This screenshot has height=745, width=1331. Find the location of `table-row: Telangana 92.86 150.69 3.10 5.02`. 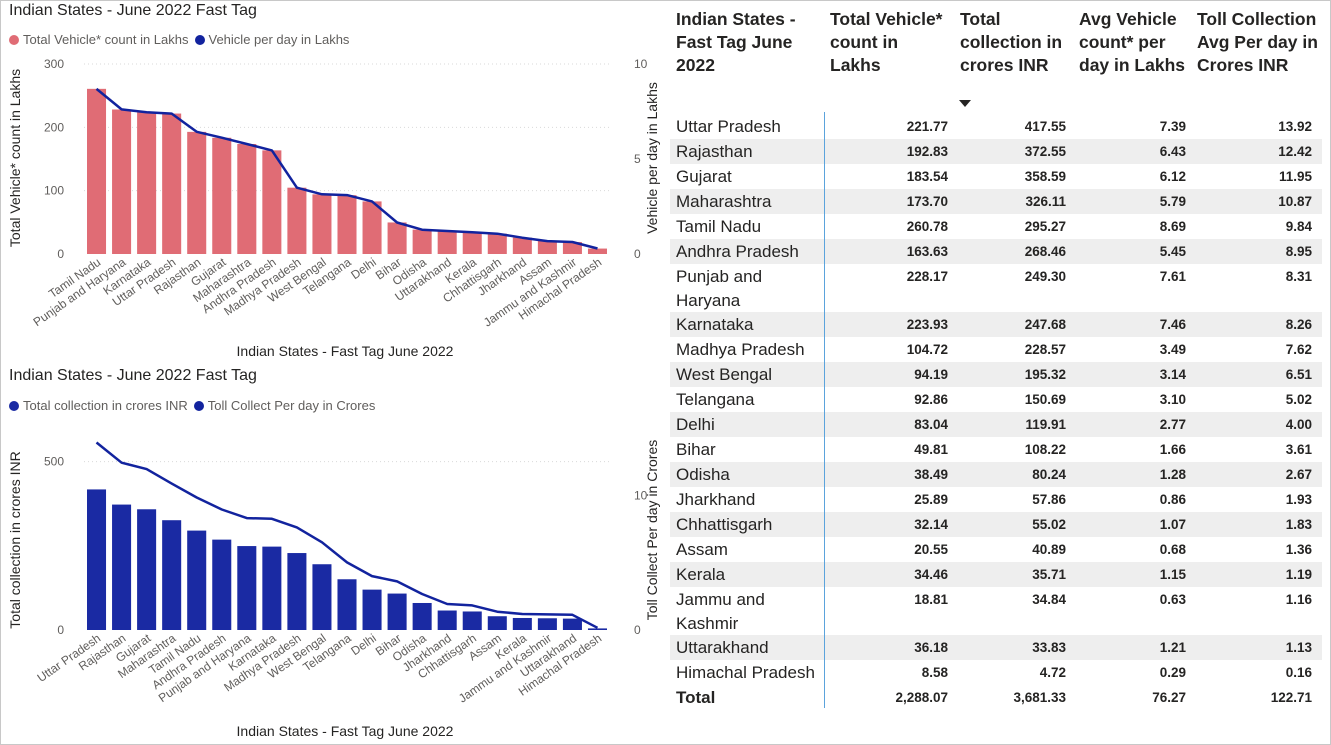

table-row: Telangana 92.86 150.69 3.10 5.02 is located at coordinates (996, 399).